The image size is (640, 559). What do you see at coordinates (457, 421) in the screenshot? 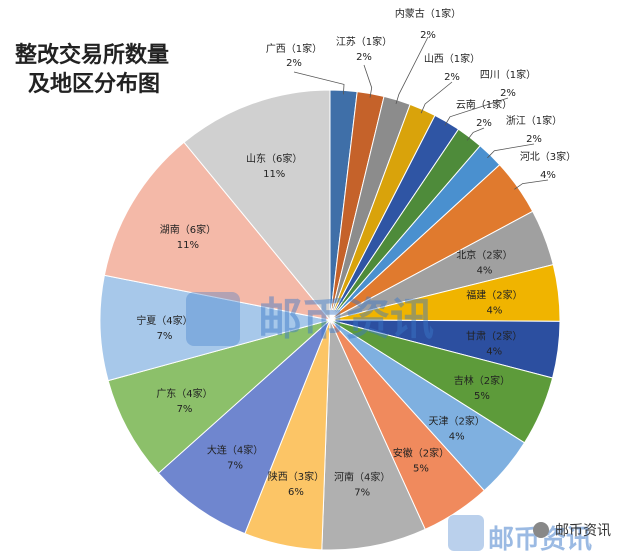
I see `slice-label-12: 天津（2家）` at bounding box center [457, 421].